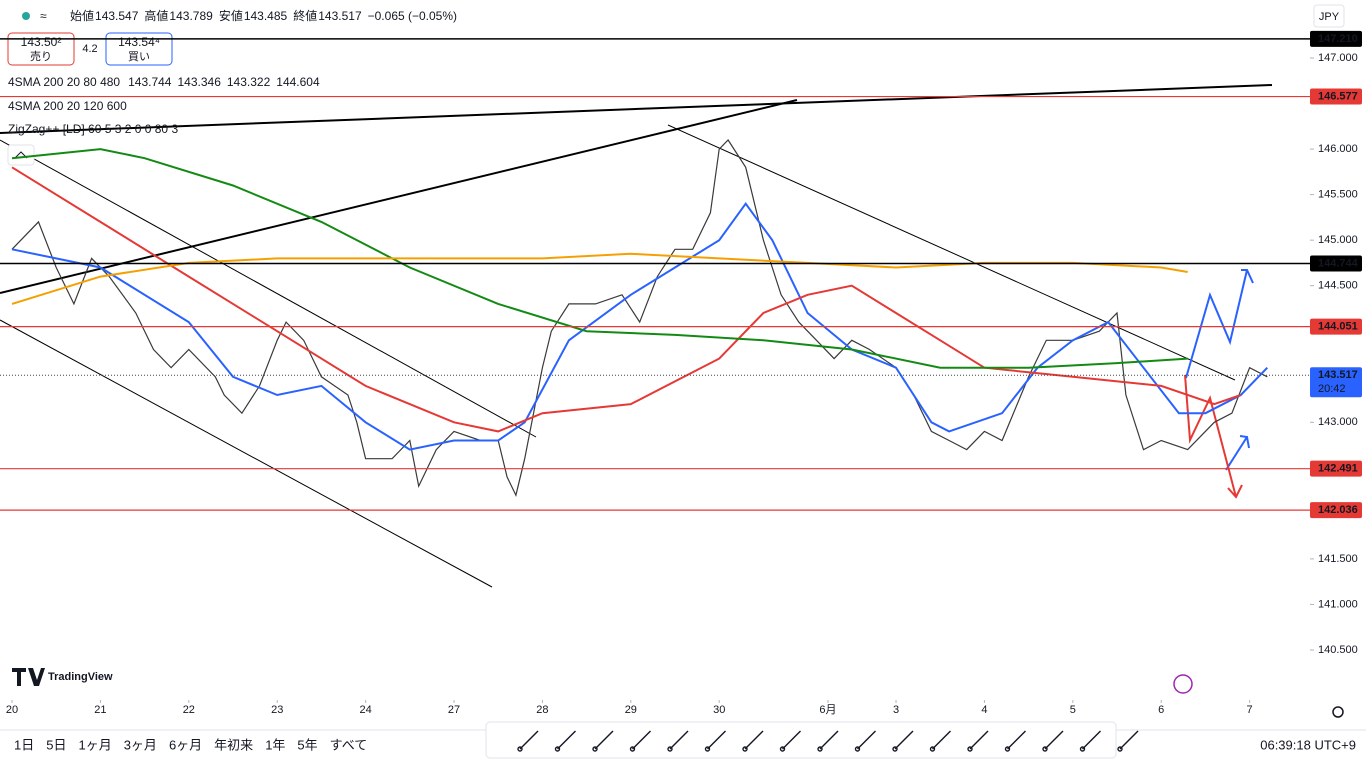 The image size is (1366, 768). What do you see at coordinates (80, 677) in the screenshot?
I see `logo: TradingView` at bounding box center [80, 677].